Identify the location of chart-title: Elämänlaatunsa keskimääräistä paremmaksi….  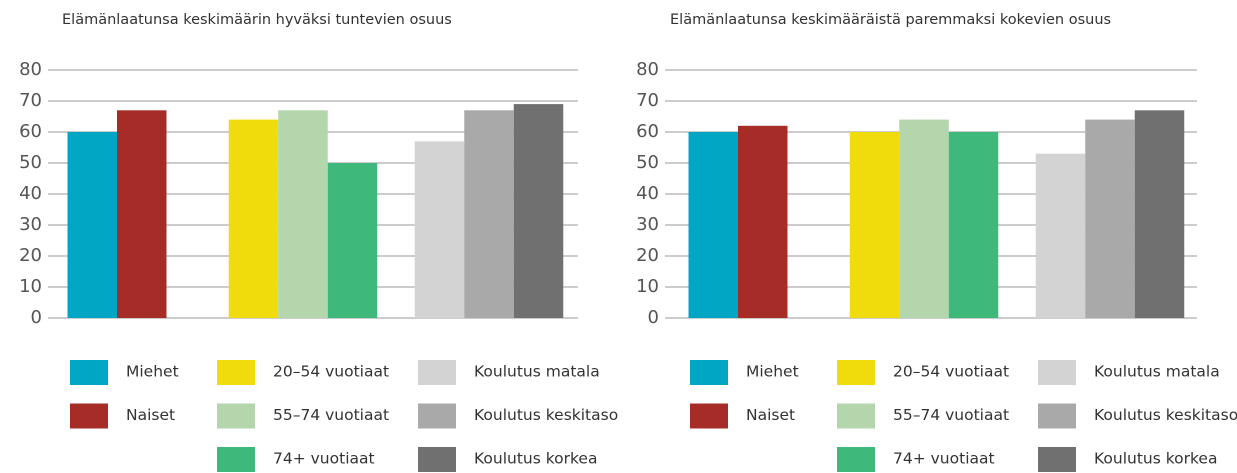
(890, 20).